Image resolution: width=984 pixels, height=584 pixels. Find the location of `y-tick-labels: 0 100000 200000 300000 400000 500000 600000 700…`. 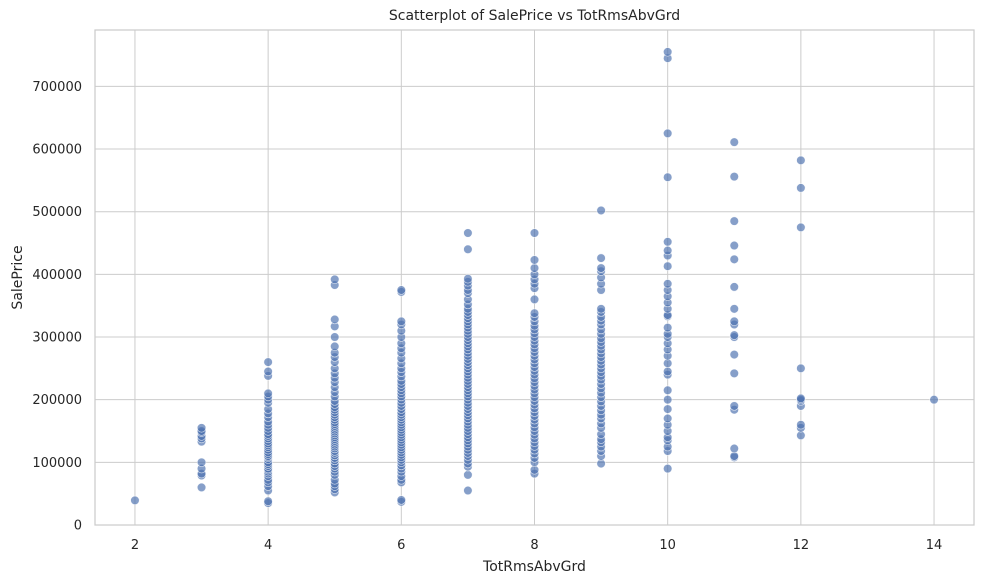

y-tick-labels: 0 100000 200000 300000 400000 500000 600000 700… is located at coordinates (57, 307).